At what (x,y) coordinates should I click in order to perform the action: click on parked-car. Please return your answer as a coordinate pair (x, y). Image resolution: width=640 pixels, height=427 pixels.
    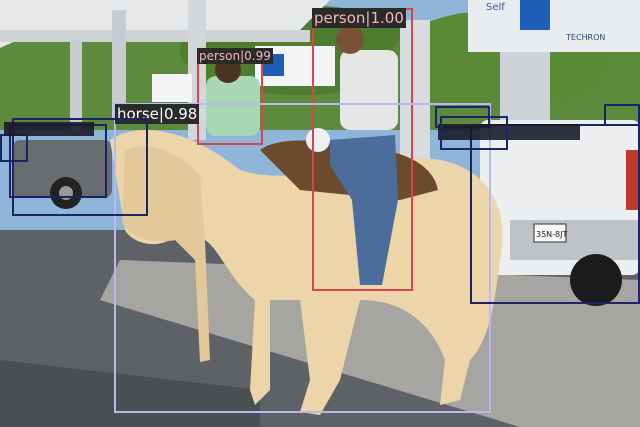
    Looking at the image, I should click on (62, 169).